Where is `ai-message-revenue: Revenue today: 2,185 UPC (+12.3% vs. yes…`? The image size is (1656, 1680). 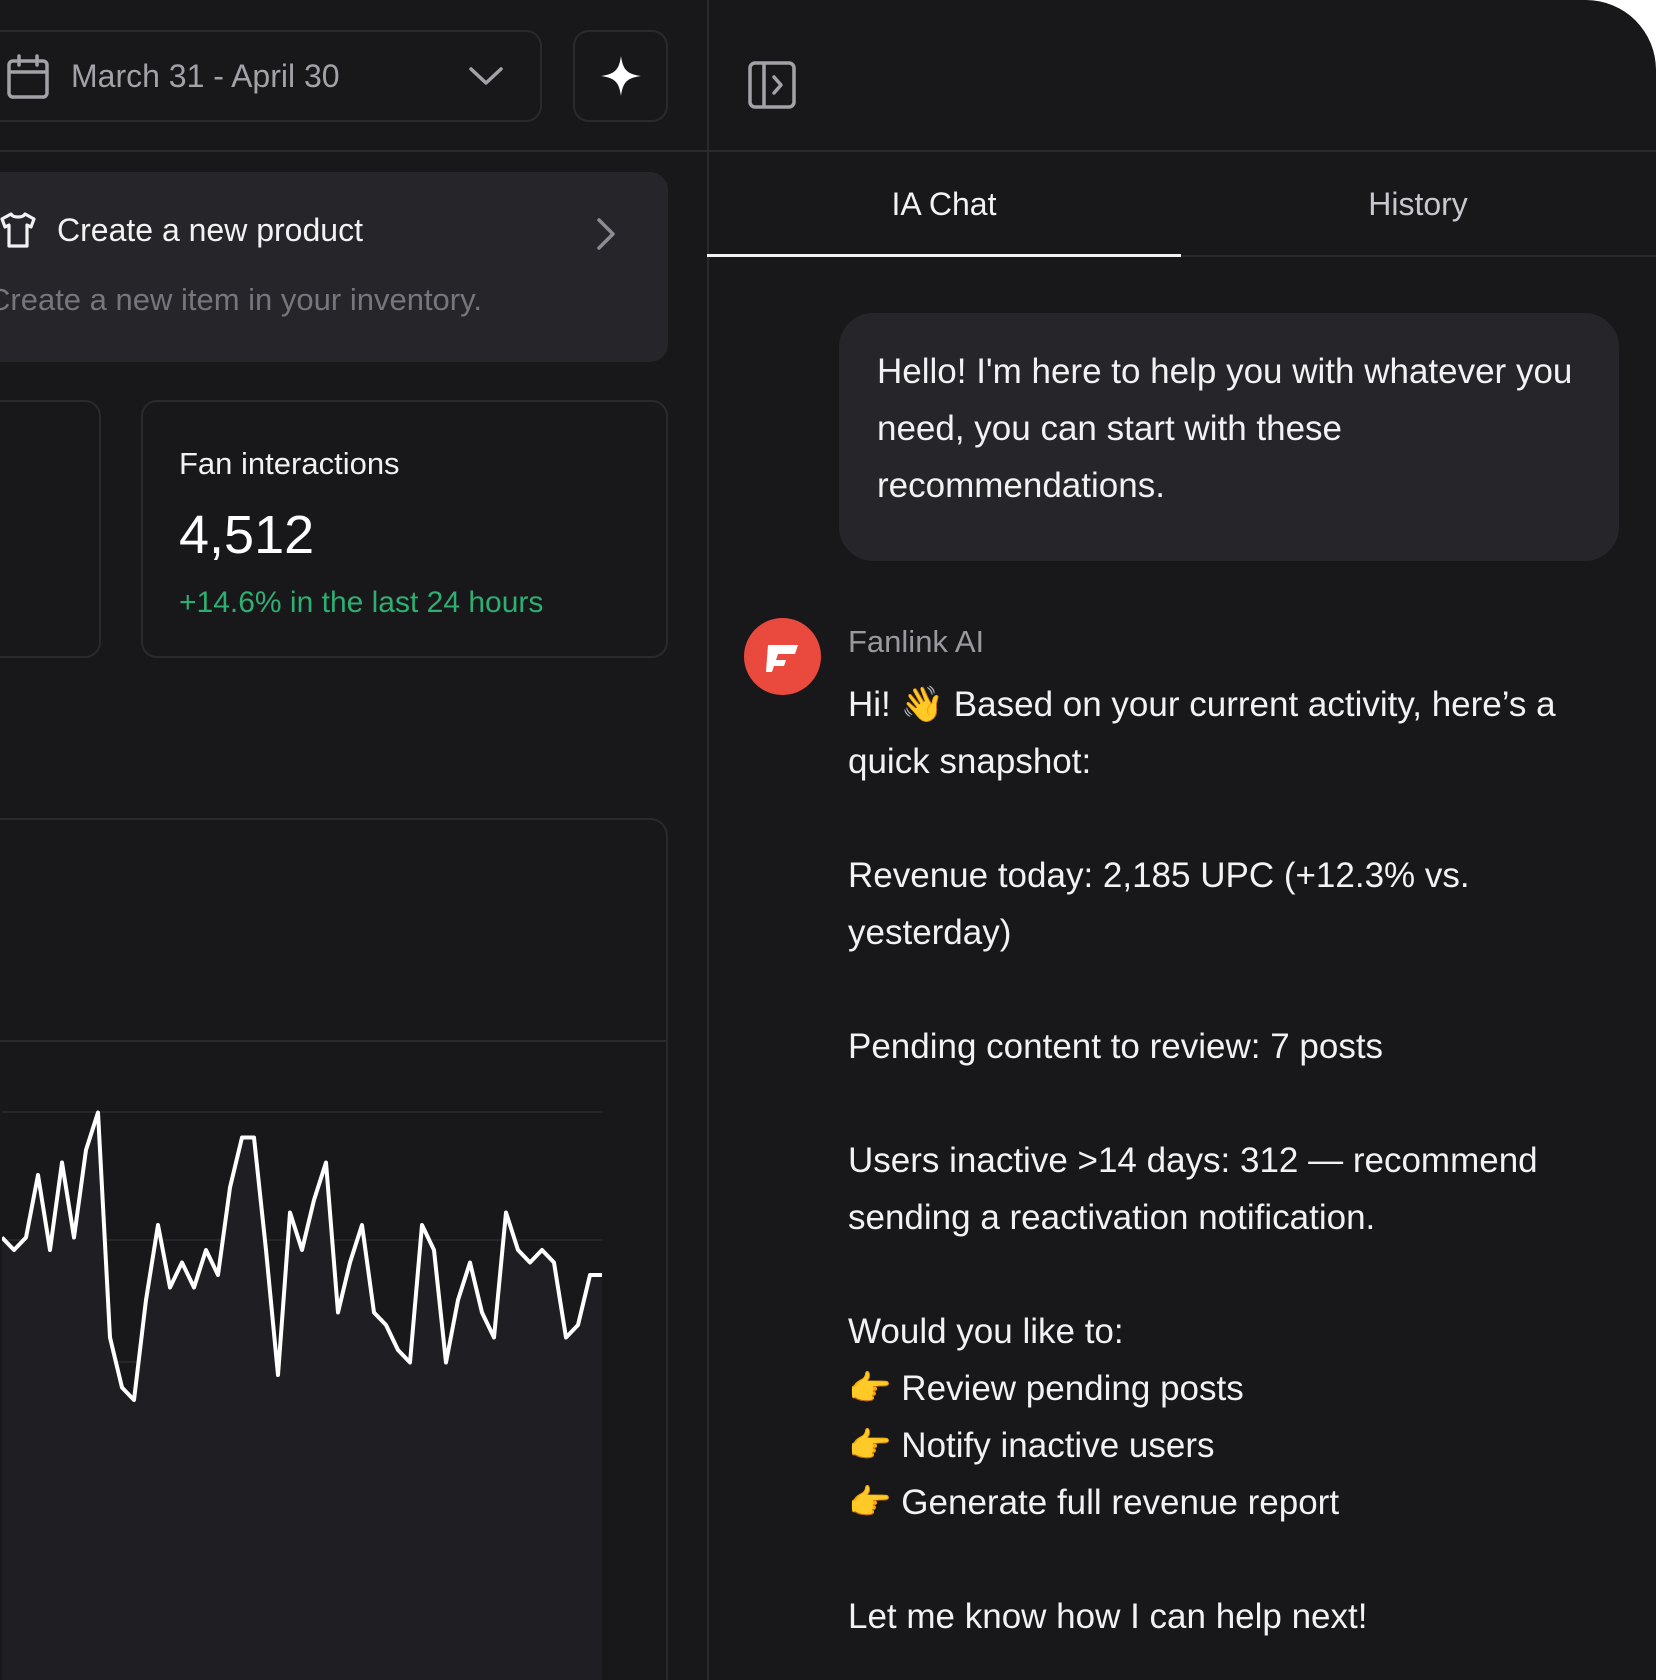 ai-message-revenue: Revenue today: 2,185 UPC (+12.3% vs. yes… is located at coordinates (1159, 904).